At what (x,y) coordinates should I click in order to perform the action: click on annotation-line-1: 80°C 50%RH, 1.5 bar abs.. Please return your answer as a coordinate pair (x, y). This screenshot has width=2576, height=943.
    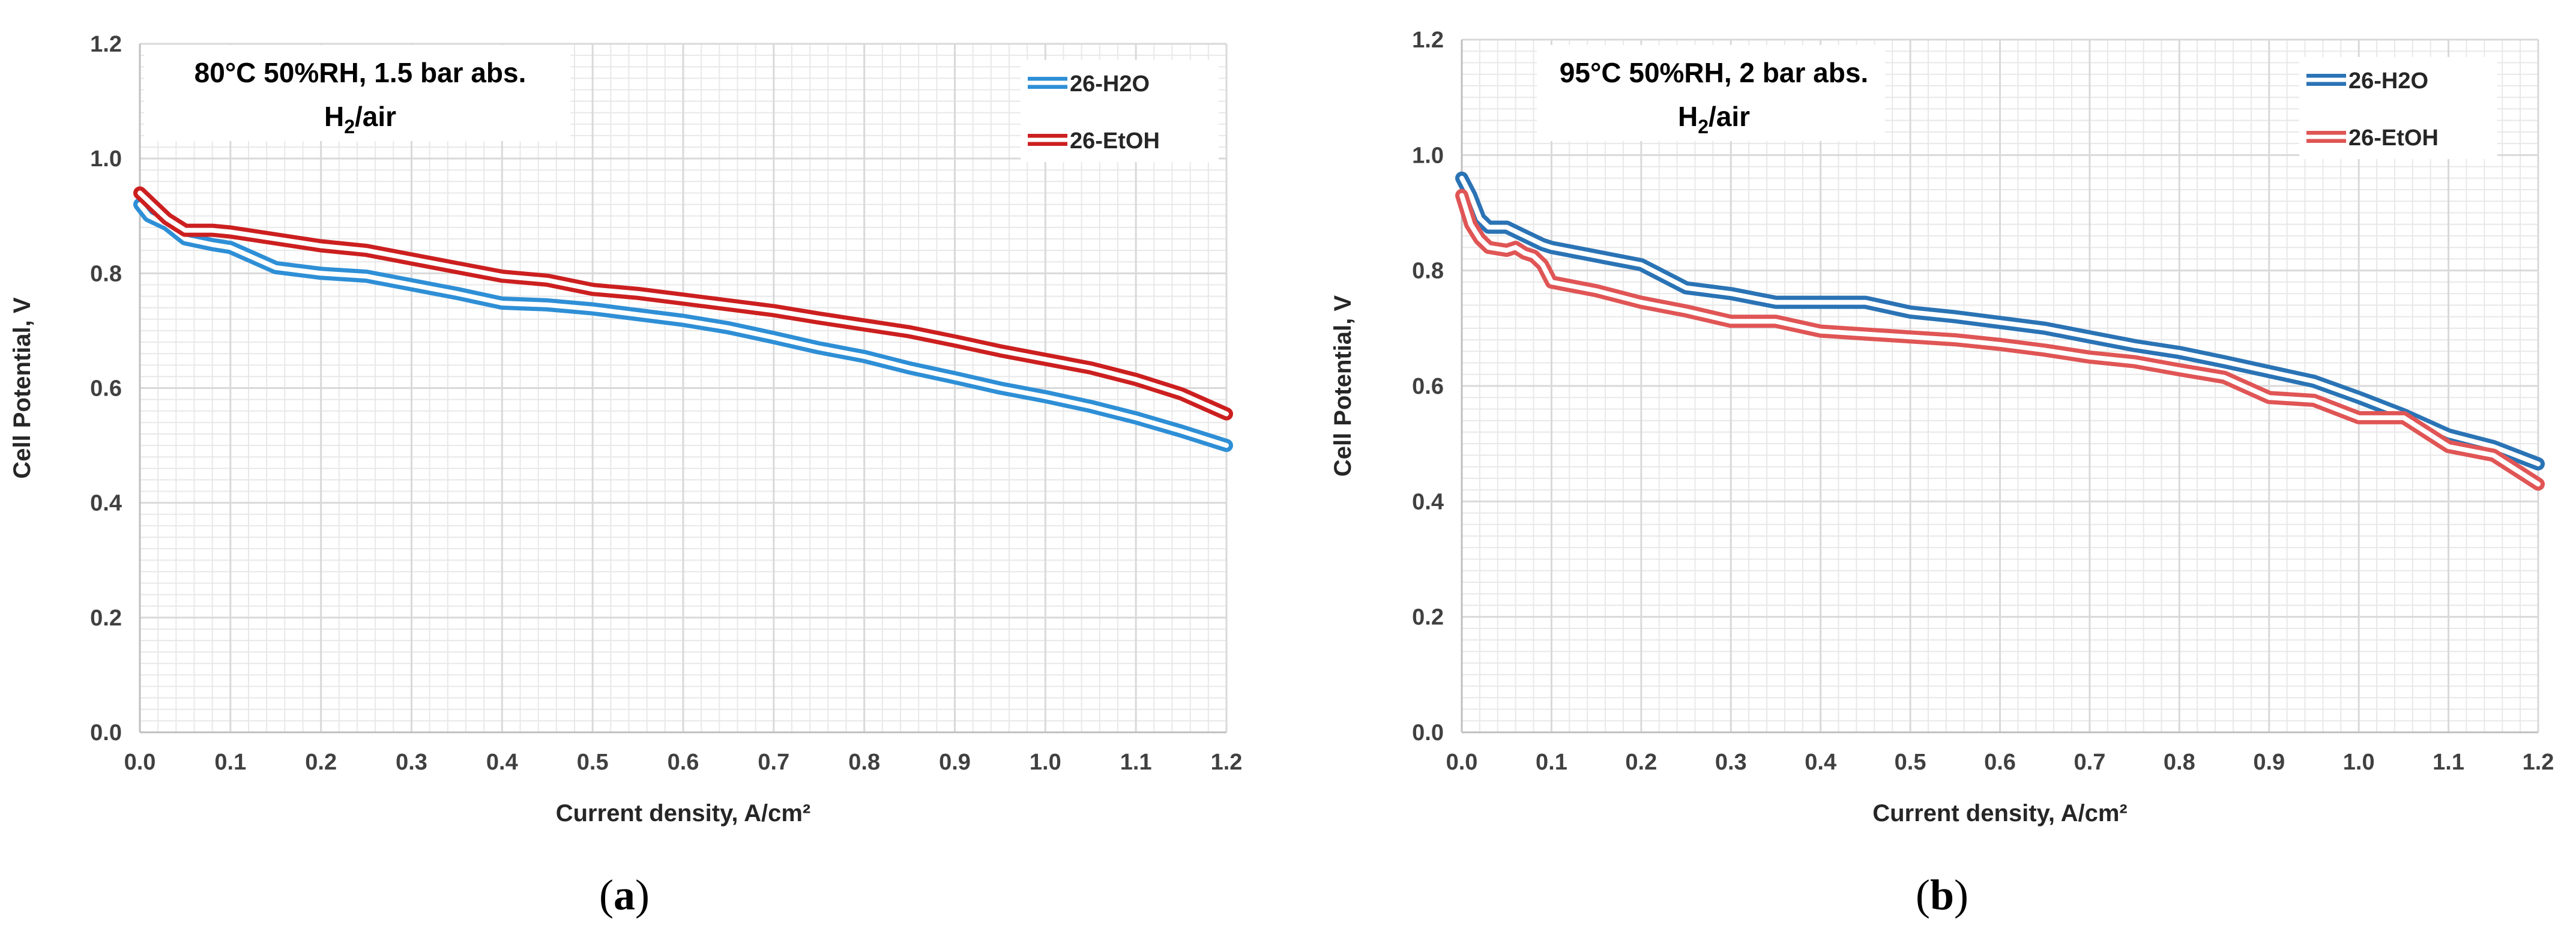
    Looking at the image, I should click on (360, 72).